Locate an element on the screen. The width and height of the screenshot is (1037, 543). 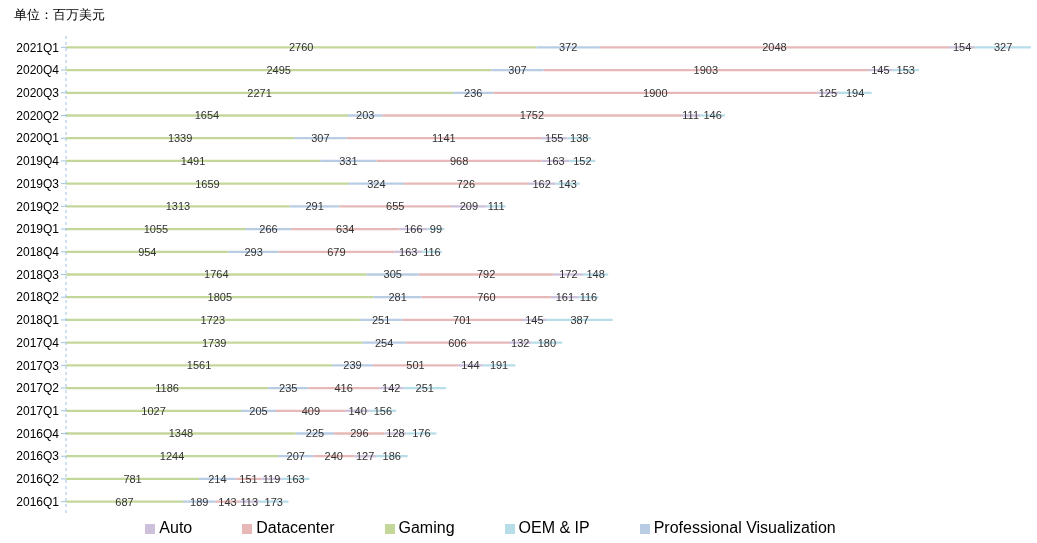
data-label: 128 is located at coordinates (395, 433).